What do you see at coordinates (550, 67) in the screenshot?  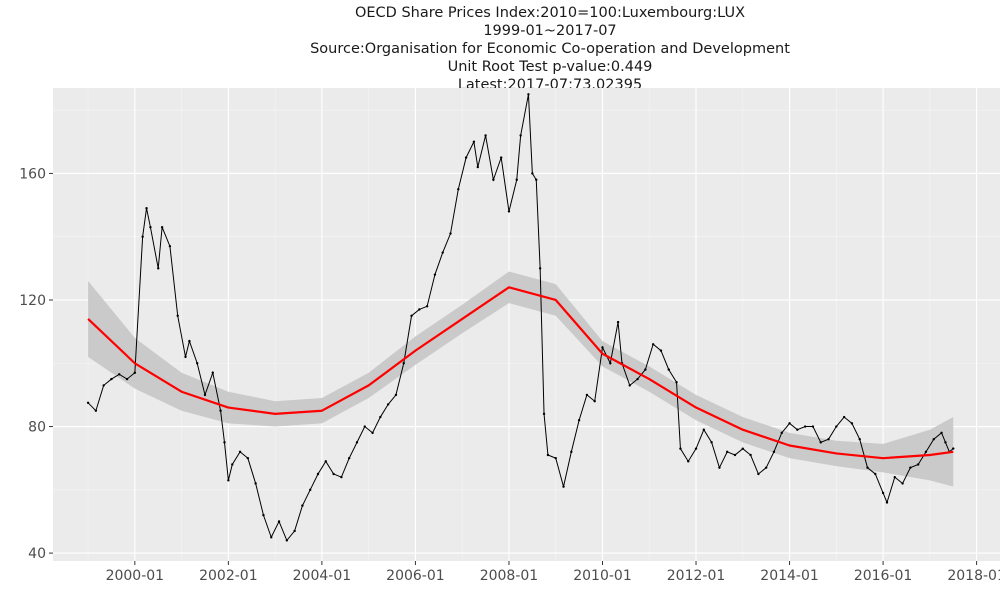 I see `chart-unit-root-test: Unit Root Test p-value:0.449` at bounding box center [550, 67].